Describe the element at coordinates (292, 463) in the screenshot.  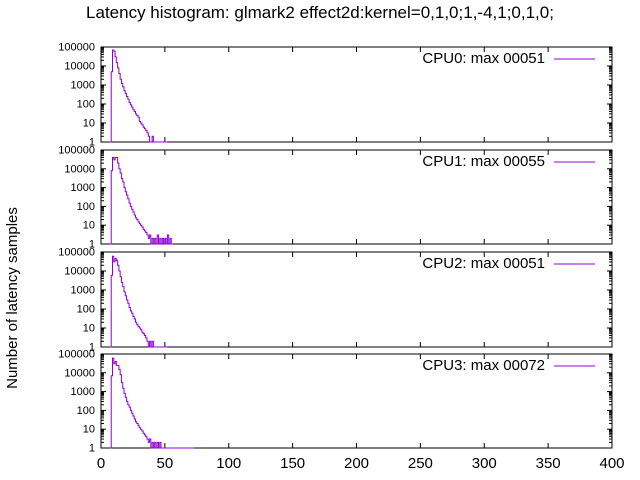
I see `x-tick-label: 150` at that location.